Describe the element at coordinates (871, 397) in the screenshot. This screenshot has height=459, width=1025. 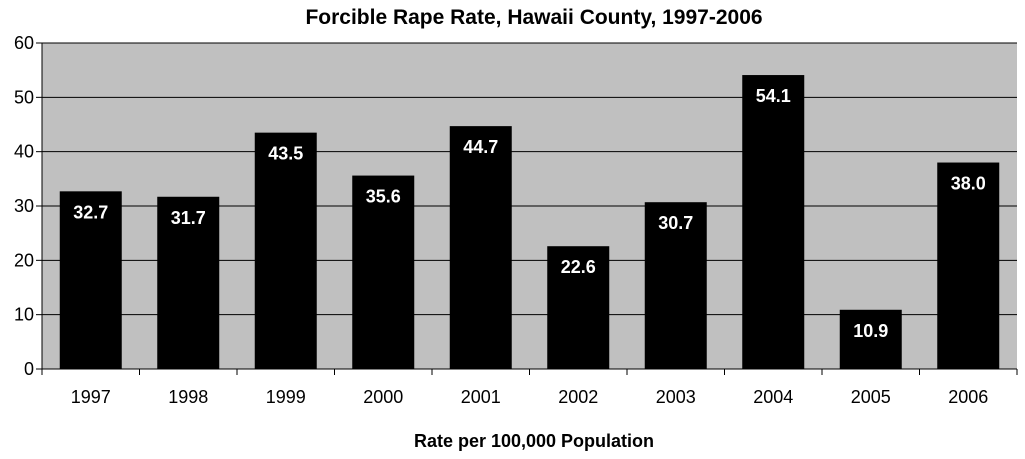
I see `x-tick-label: 2005` at that location.